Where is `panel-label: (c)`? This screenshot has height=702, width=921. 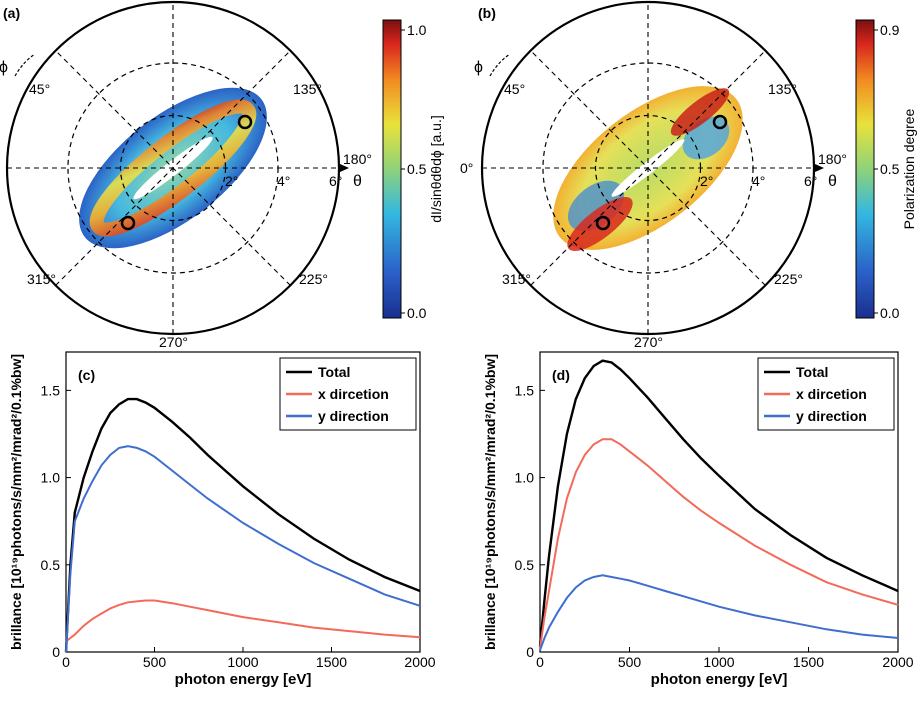
panel-label: (c) is located at coordinates (86, 375).